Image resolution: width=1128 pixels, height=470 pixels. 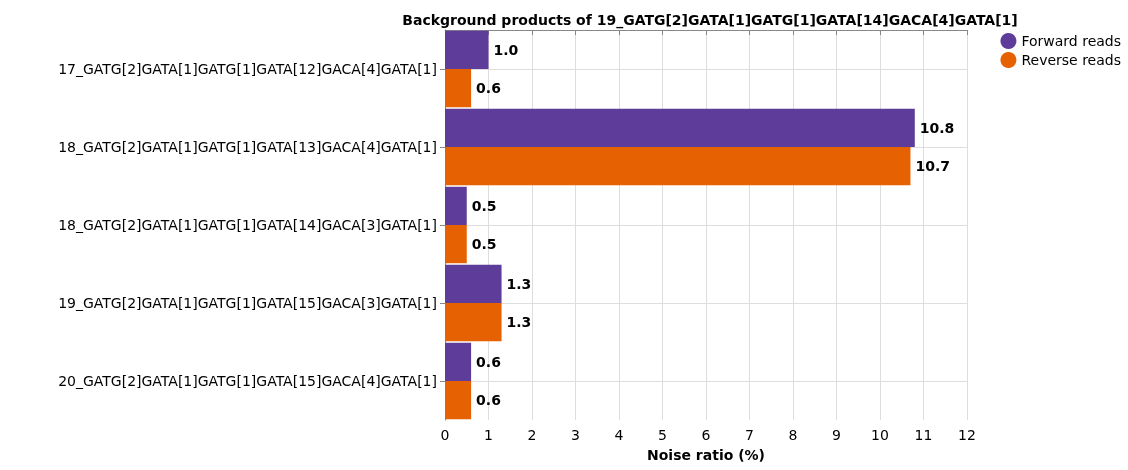 What do you see at coordinates (749, 435) in the screenshot?
I see `x-tick-label: 7` at bounding box center [749, 435].